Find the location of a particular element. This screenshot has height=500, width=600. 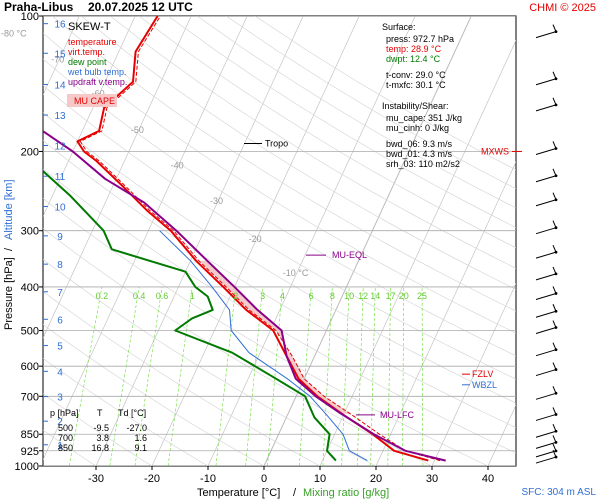

table-cell-t850: 16.8 is located at coordinates (100, 448).